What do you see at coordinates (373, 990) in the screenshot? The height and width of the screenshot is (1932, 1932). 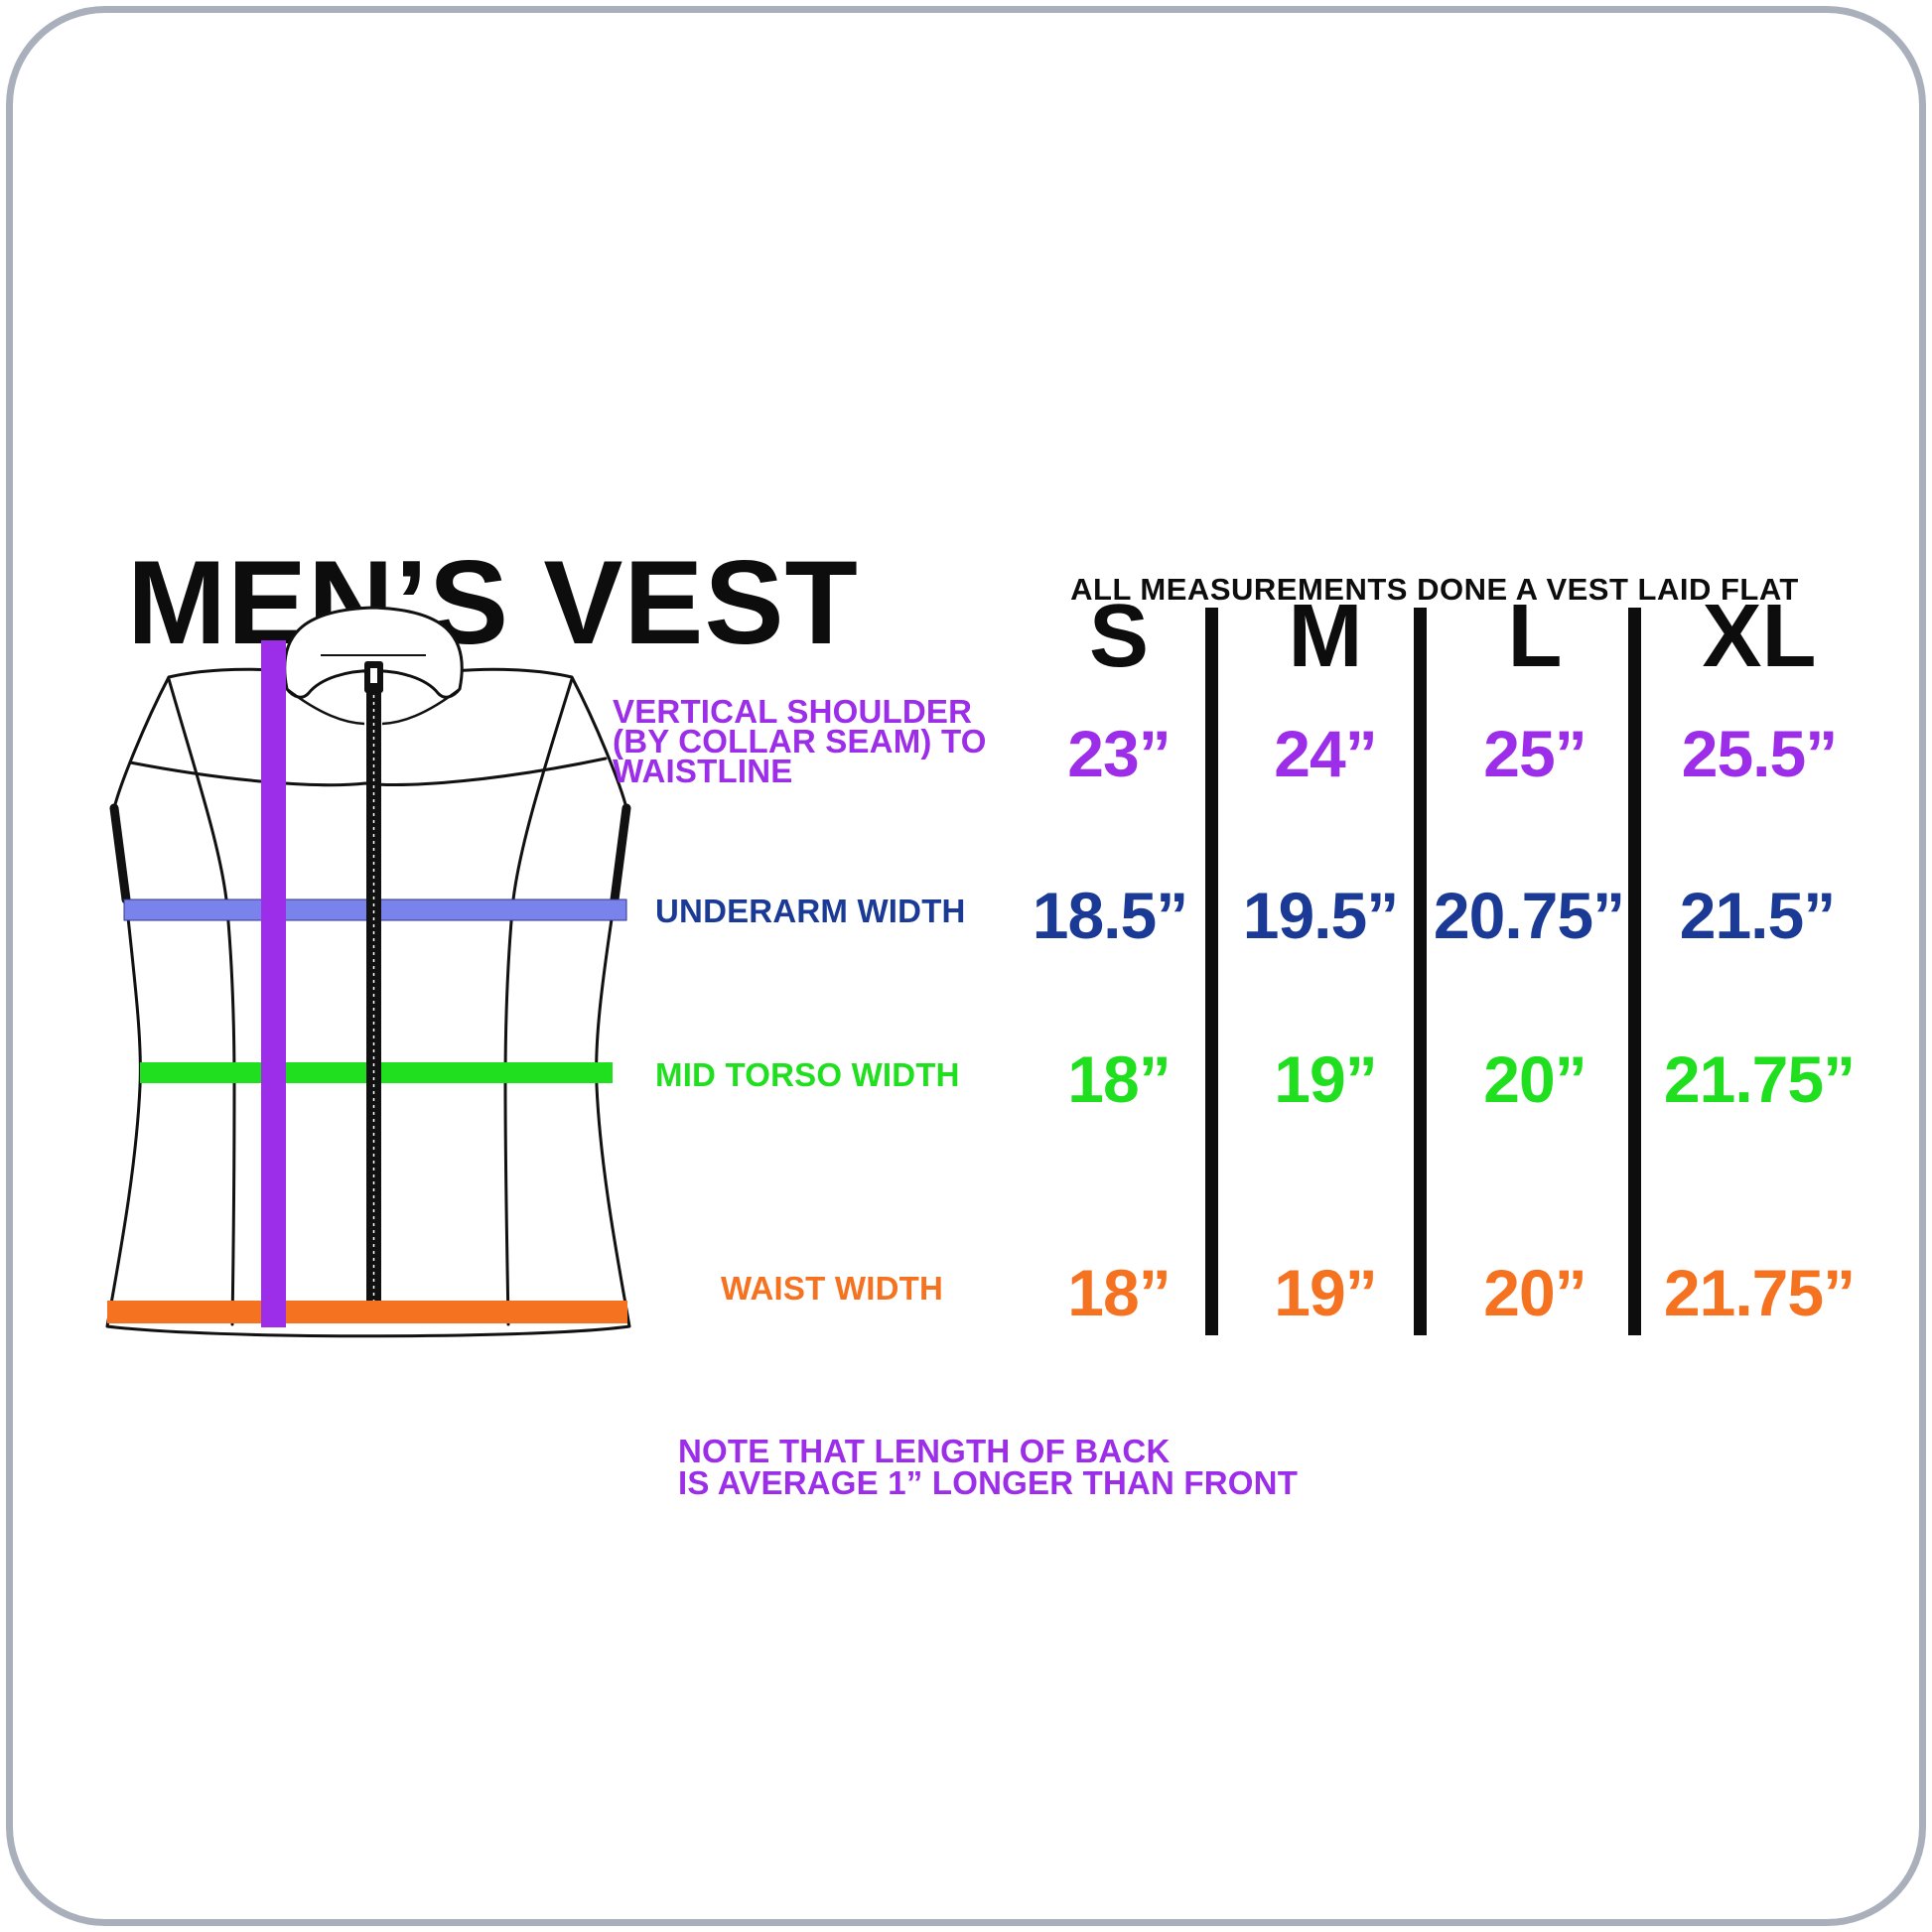 I see `zipper` at bounding box center [373, 990].